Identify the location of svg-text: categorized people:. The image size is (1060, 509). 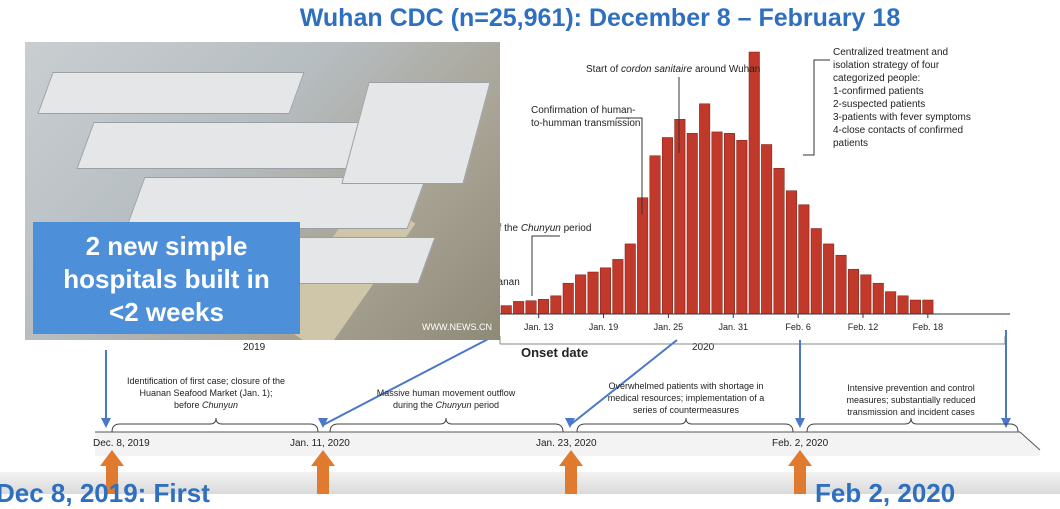
(876, 78).